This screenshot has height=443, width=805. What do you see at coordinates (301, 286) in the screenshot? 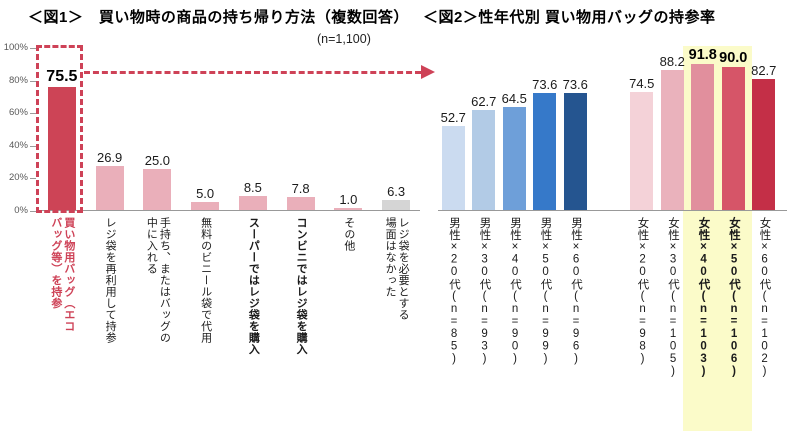
I see `category-label: コンビニではレジ袋を購入` at bounding box center [301, 286].